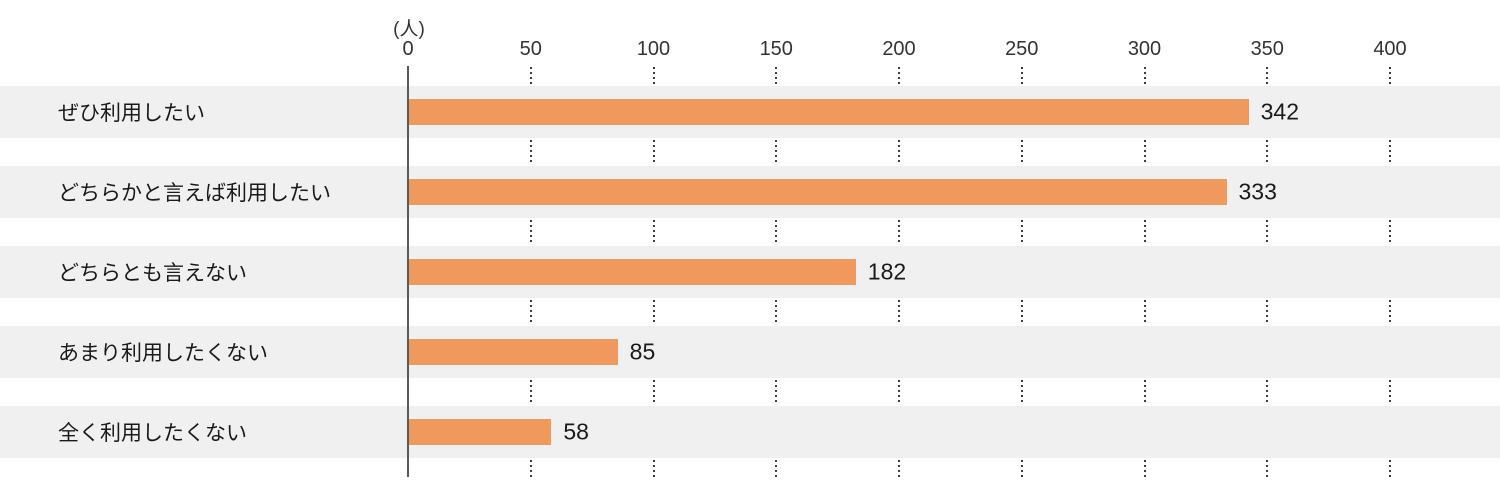 This screenshot has width=1500, height=499. What do you see at coordinates (408, 271) in the screenshot?
I see `y-axis-line` at bounding box center [408, 271].